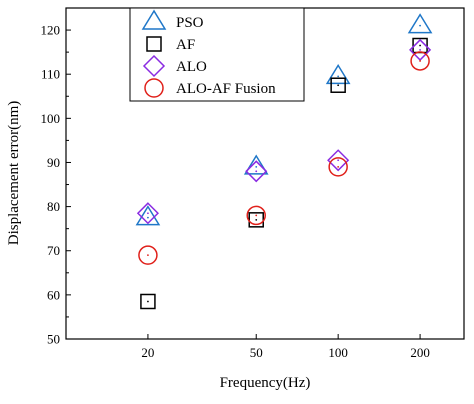 This screenshot has height=404, width=474. I want to click on y-axis-title: Displacement error(nm), so click(14, 173).